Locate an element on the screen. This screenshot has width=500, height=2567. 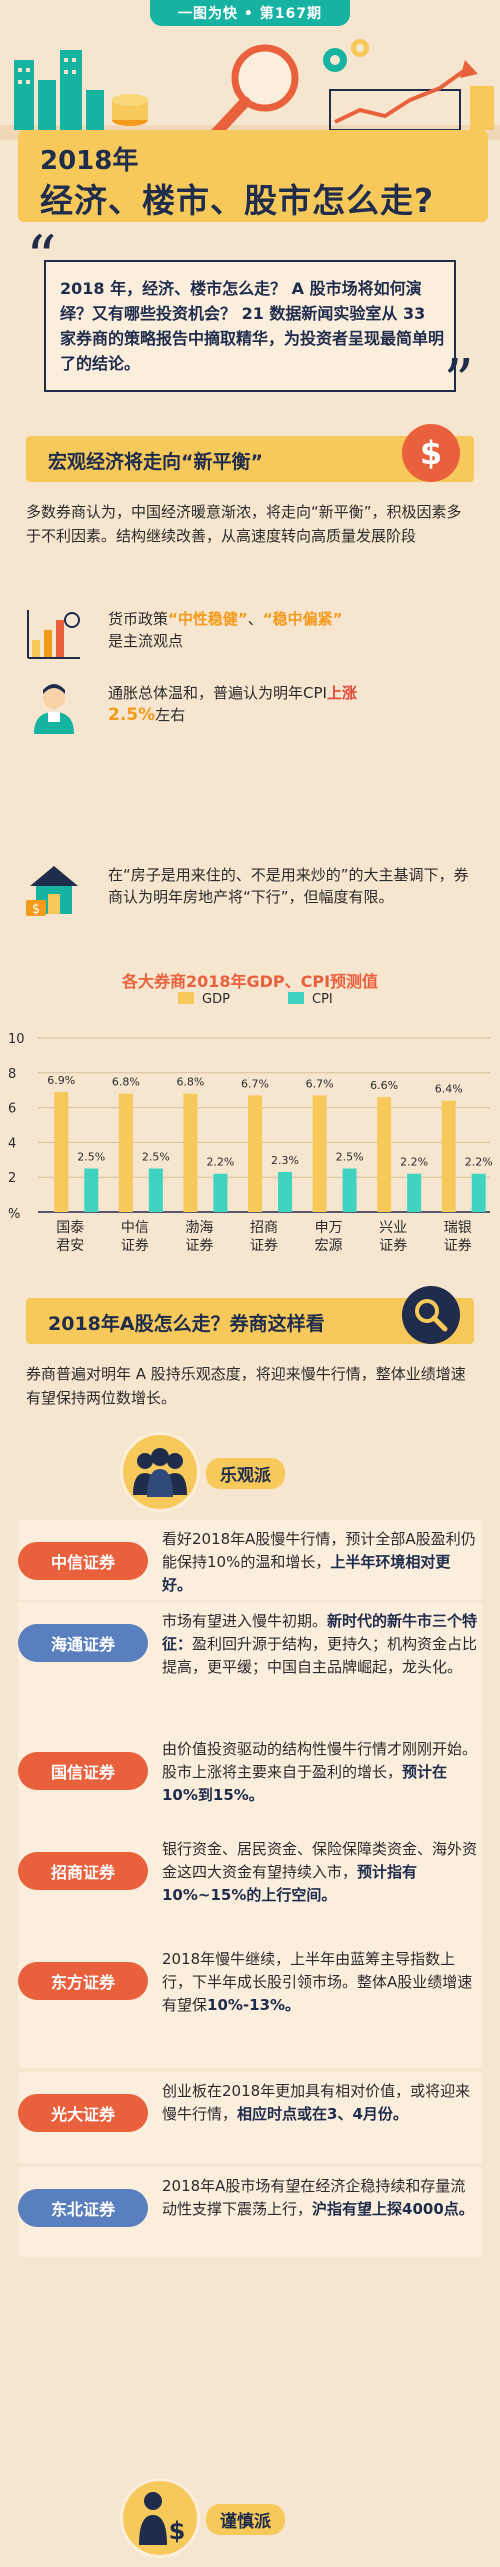
broker-name-tag: 东方证券 is located at coordinates (83, 1981).